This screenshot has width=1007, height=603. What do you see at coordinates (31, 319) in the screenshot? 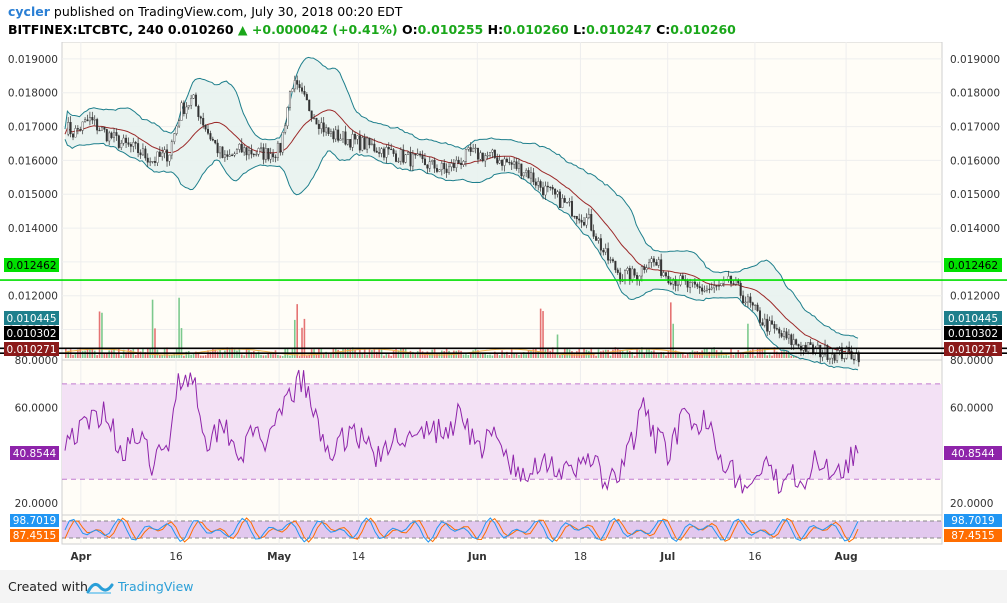
I see `price-label-left: 0.010445` at bounding box center [31, 319].